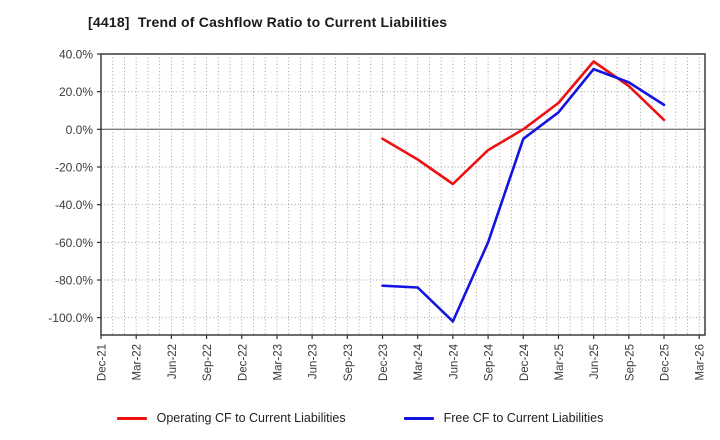 This screenshot has width=720, height=440. I want to click on legend-item-operating-cf: Operating CF to Current Liabilities, so click(231, 418).